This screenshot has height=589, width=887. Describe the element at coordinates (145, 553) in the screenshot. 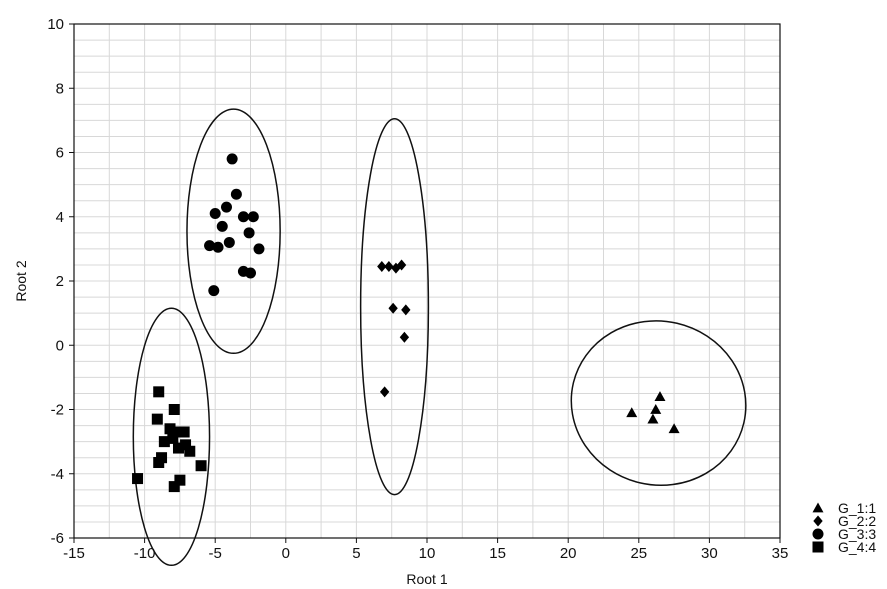

I see `x-tick-label: -10` at that location.